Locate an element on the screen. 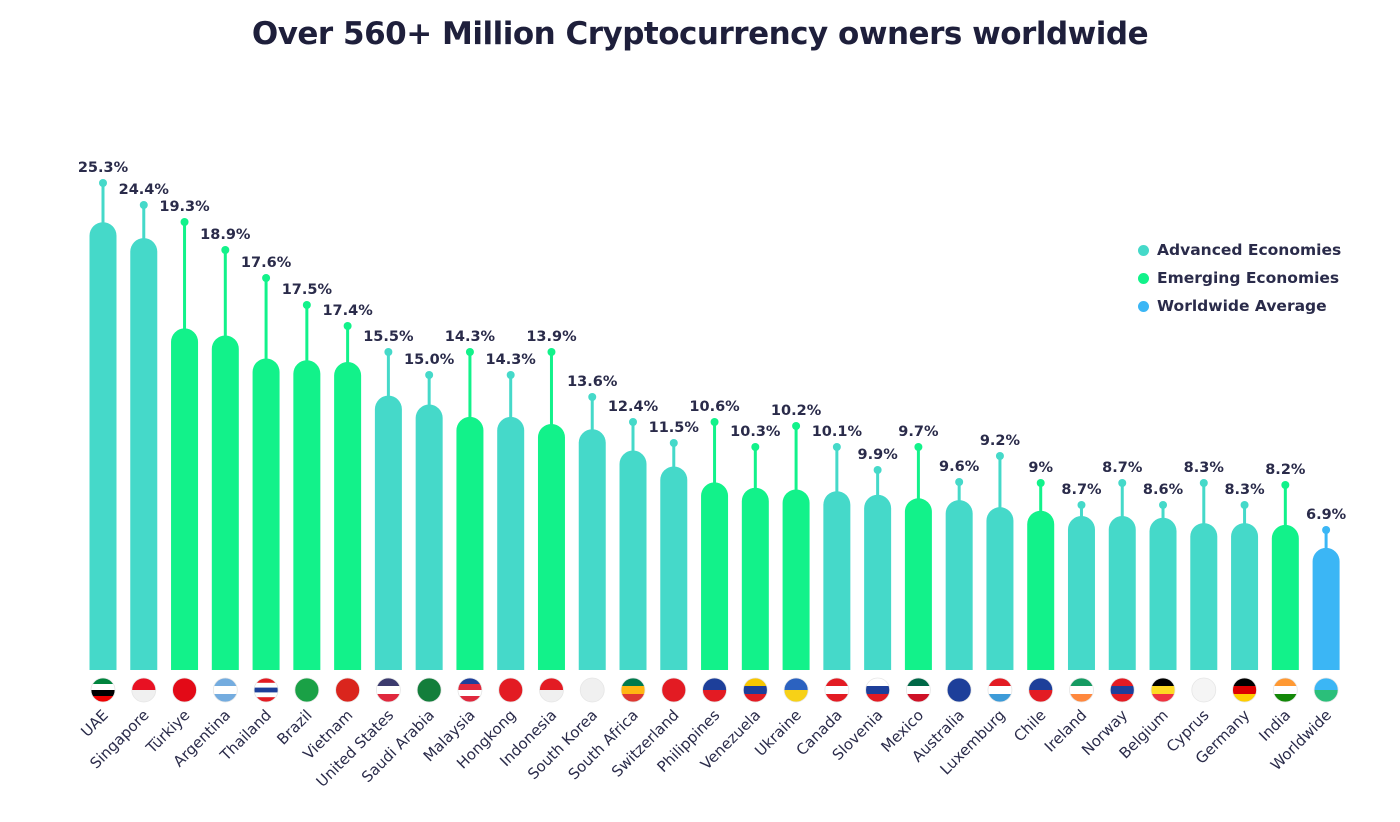  bar-slovenia is located at coordinates (878, 582).